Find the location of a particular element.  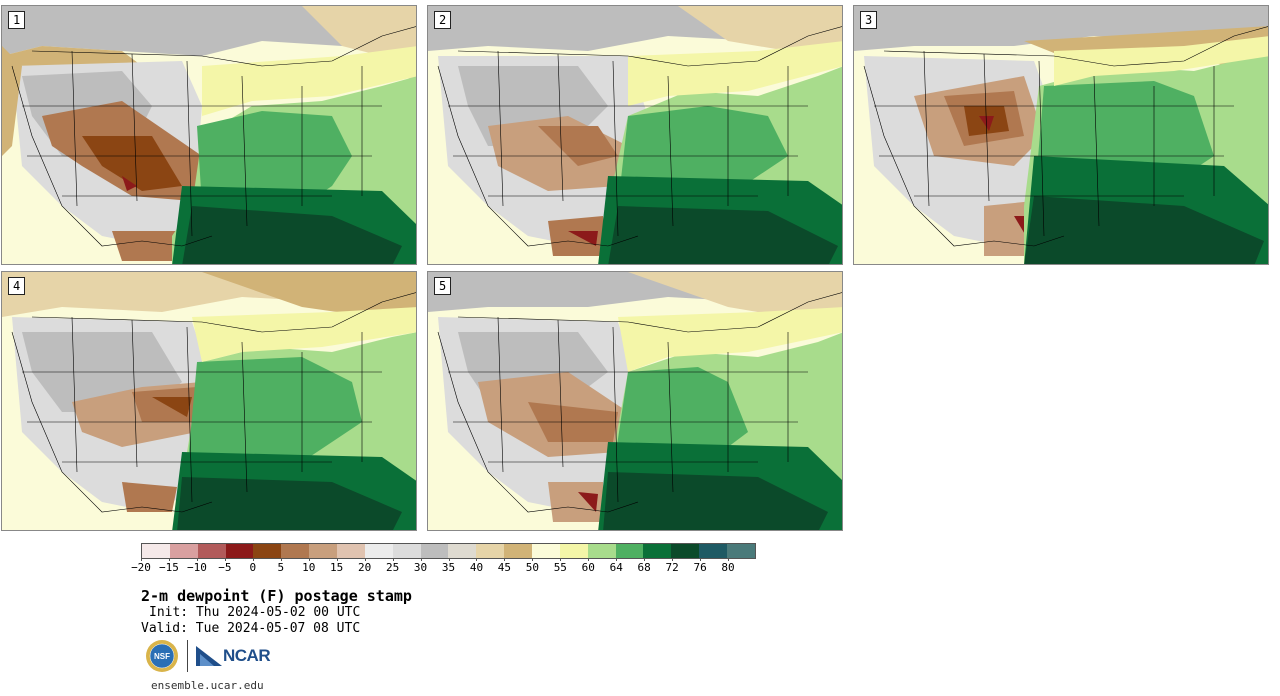

colorbar-tick-label: 72 is located at coordinates (672, 567).